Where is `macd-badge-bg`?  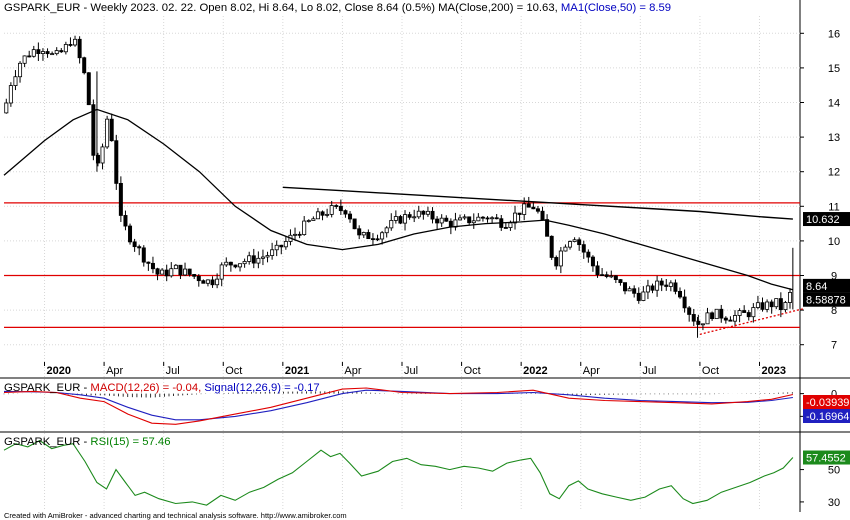 macd-badge-bg is located at coordinates (826, 402).